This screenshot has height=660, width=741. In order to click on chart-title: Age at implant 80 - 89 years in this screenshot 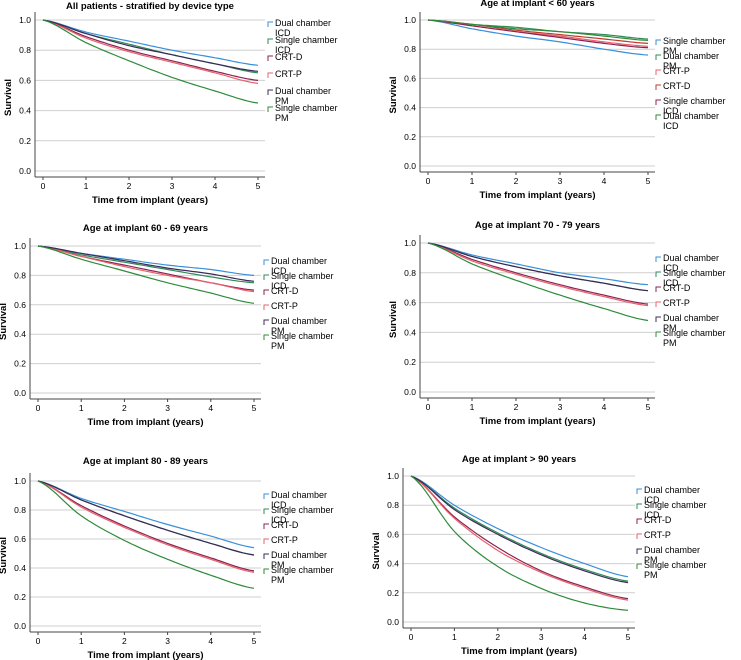, I will do `click(145, 461)`.